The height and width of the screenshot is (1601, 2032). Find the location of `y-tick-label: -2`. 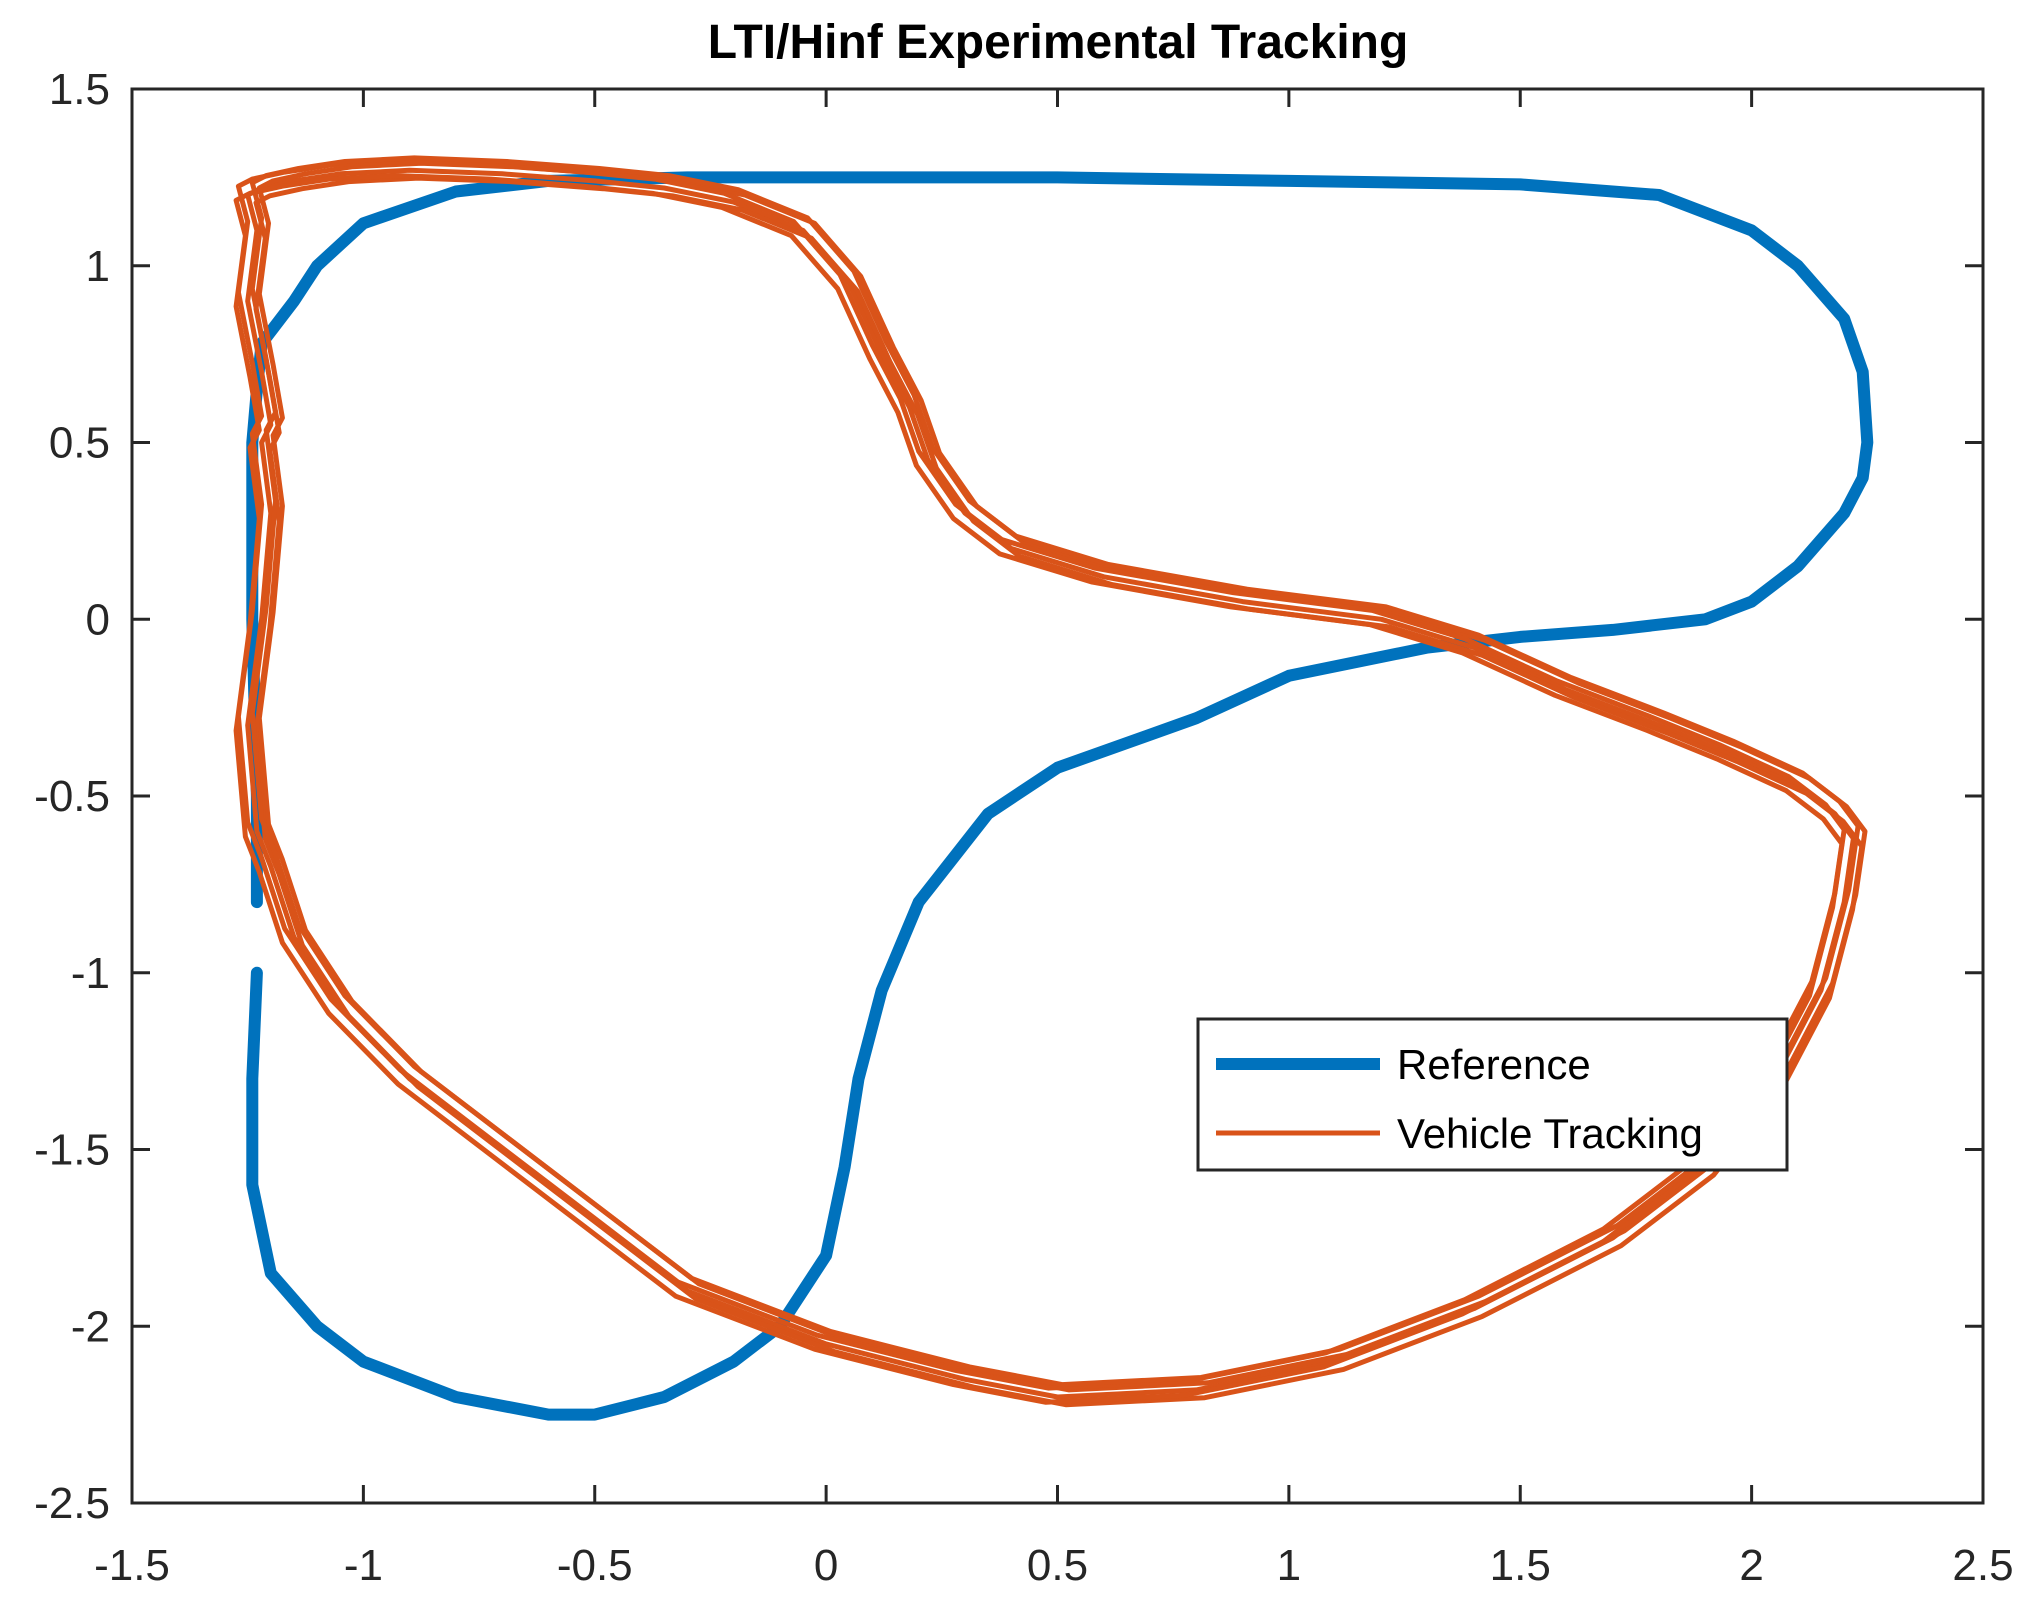

y-tick-label: -2 is located at coordinates (90, 1326).